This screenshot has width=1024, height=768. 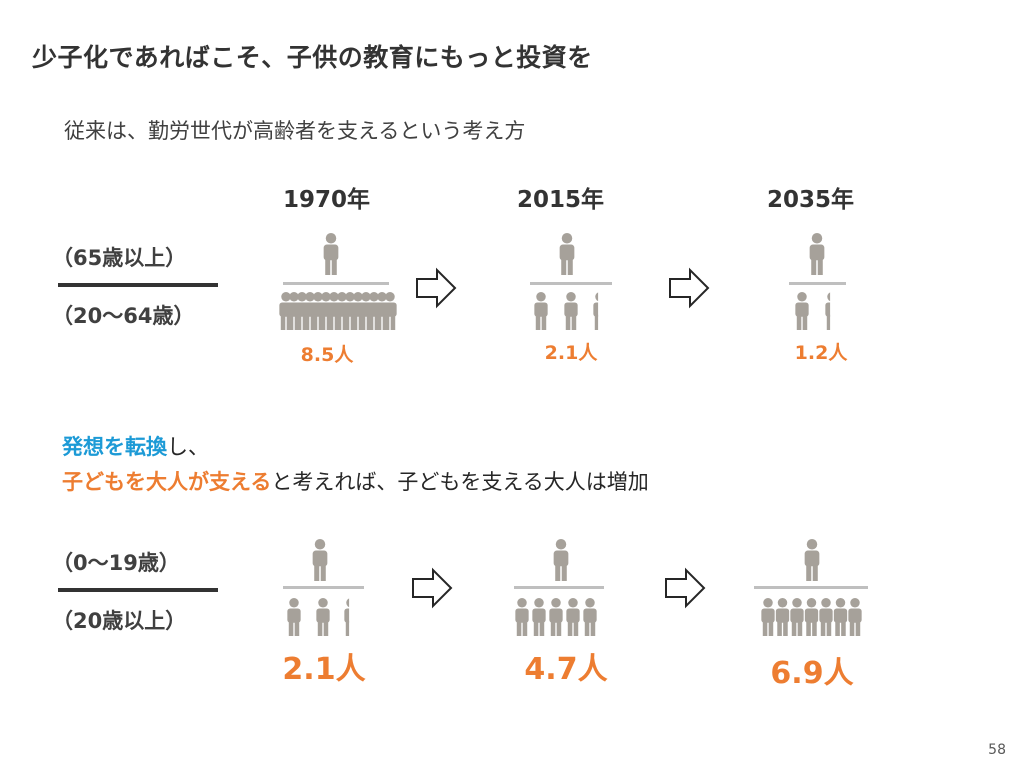 What do you see at coordinates (167, 482) in the screenshot?
I see `message-highlight-orange: 子どもを大人が支える` at bounding box center [167, 482].